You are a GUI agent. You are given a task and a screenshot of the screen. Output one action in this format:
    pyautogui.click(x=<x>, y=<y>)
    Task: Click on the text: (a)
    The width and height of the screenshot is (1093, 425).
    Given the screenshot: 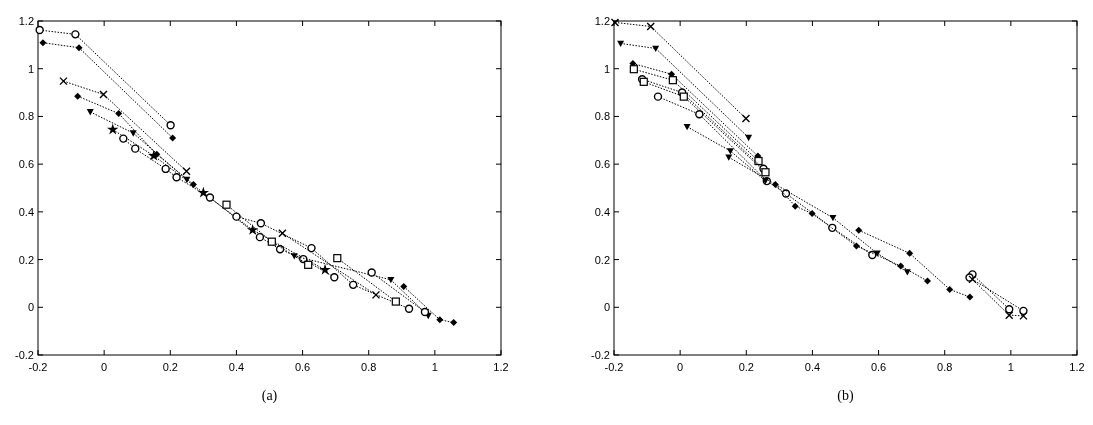 What is the action you would take?
    pyautogui.click(x=269, y=396)
    